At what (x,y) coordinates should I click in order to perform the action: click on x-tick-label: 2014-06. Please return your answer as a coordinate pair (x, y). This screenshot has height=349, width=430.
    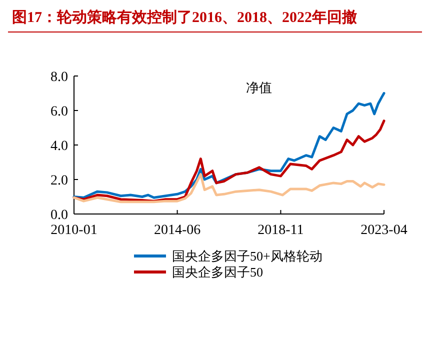
    Looking at the image, I should click on (177, 230).